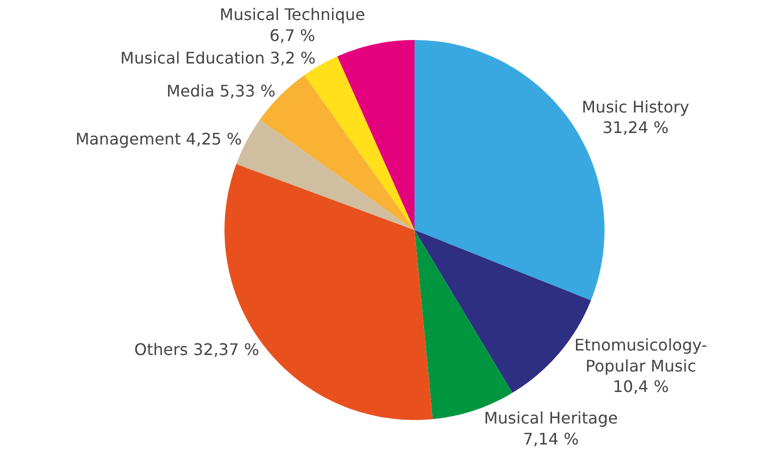 The height and width of the screenshot is (453, 783). I want to click on slice-label: Music History, so click(636, 106).